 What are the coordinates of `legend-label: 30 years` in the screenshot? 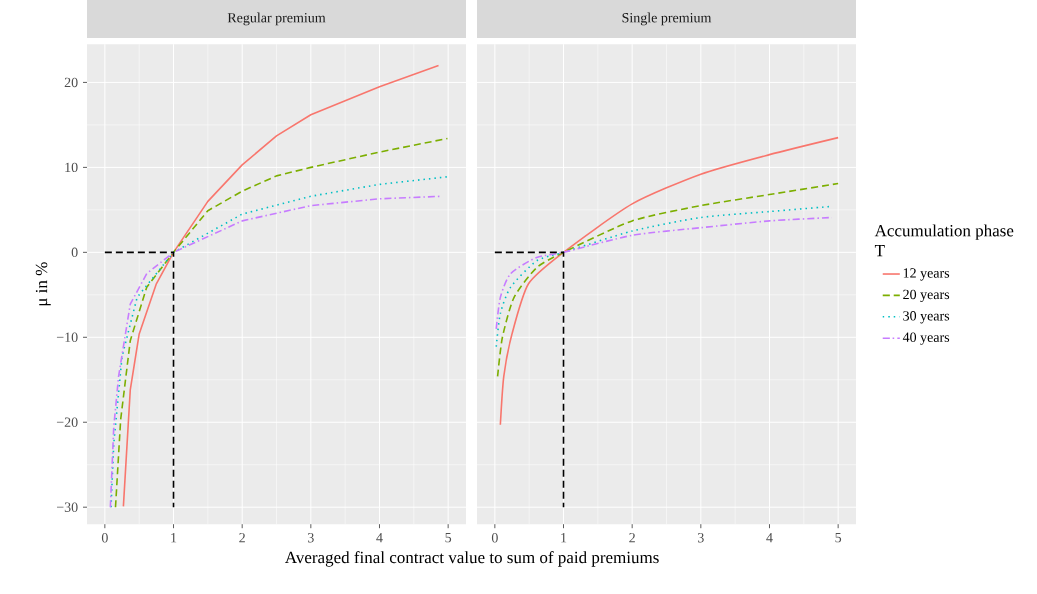 It's located at (926, 317).